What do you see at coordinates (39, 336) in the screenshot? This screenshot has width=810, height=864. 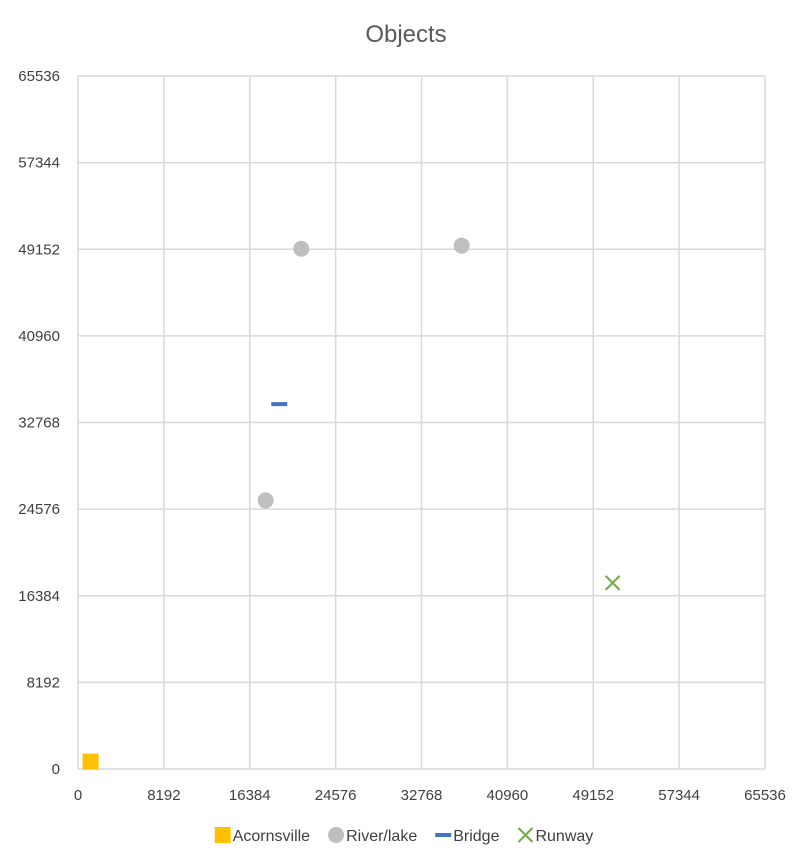 I see `y-tick-label: 40960` at bounding box center [39, 336].